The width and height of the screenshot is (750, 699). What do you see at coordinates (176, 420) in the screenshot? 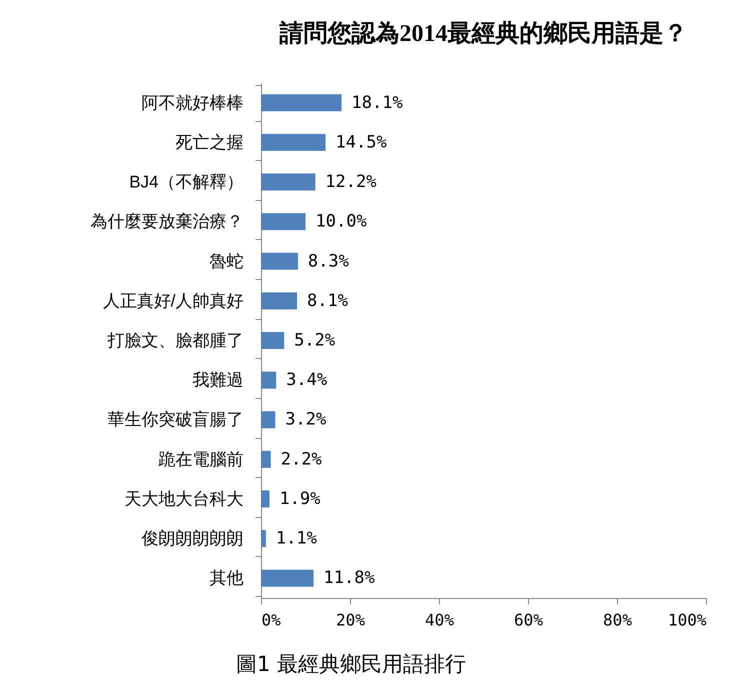
I see `y-tick-label: 華生你突破盲腸了` at bounding box center [176, 420].